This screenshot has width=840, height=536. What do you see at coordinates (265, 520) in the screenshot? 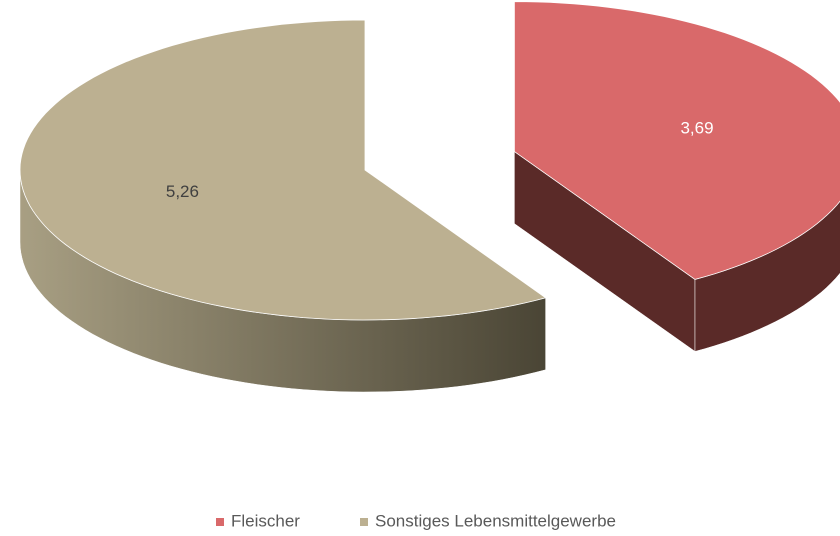
I see `legend-label: Fleischer` at bounding box center [265, 520].